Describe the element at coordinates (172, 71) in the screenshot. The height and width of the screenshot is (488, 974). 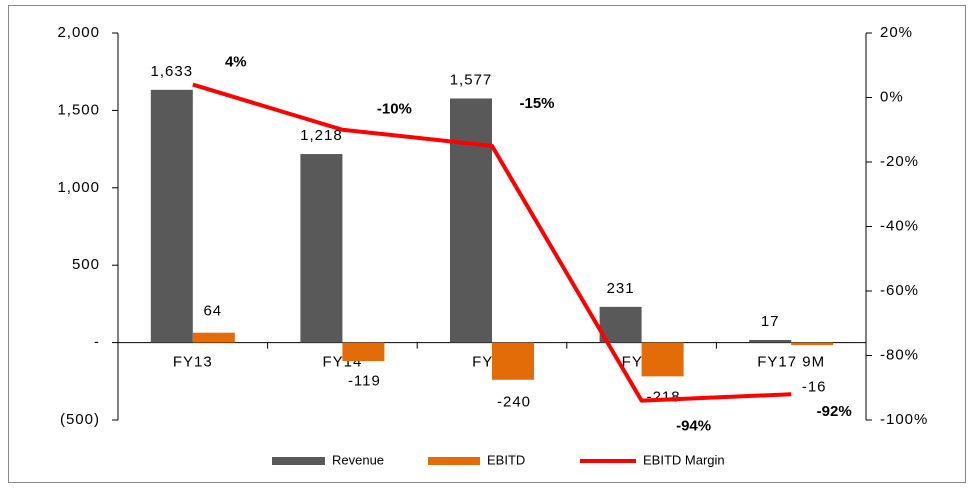
I see `revenue-label: 1,633` at that location.